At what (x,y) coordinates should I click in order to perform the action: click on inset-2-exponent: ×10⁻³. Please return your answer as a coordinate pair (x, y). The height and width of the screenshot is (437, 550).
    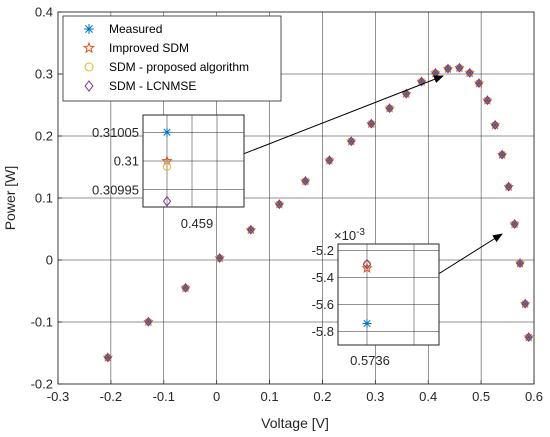
    Looking at the image, I should click on (349, 235).